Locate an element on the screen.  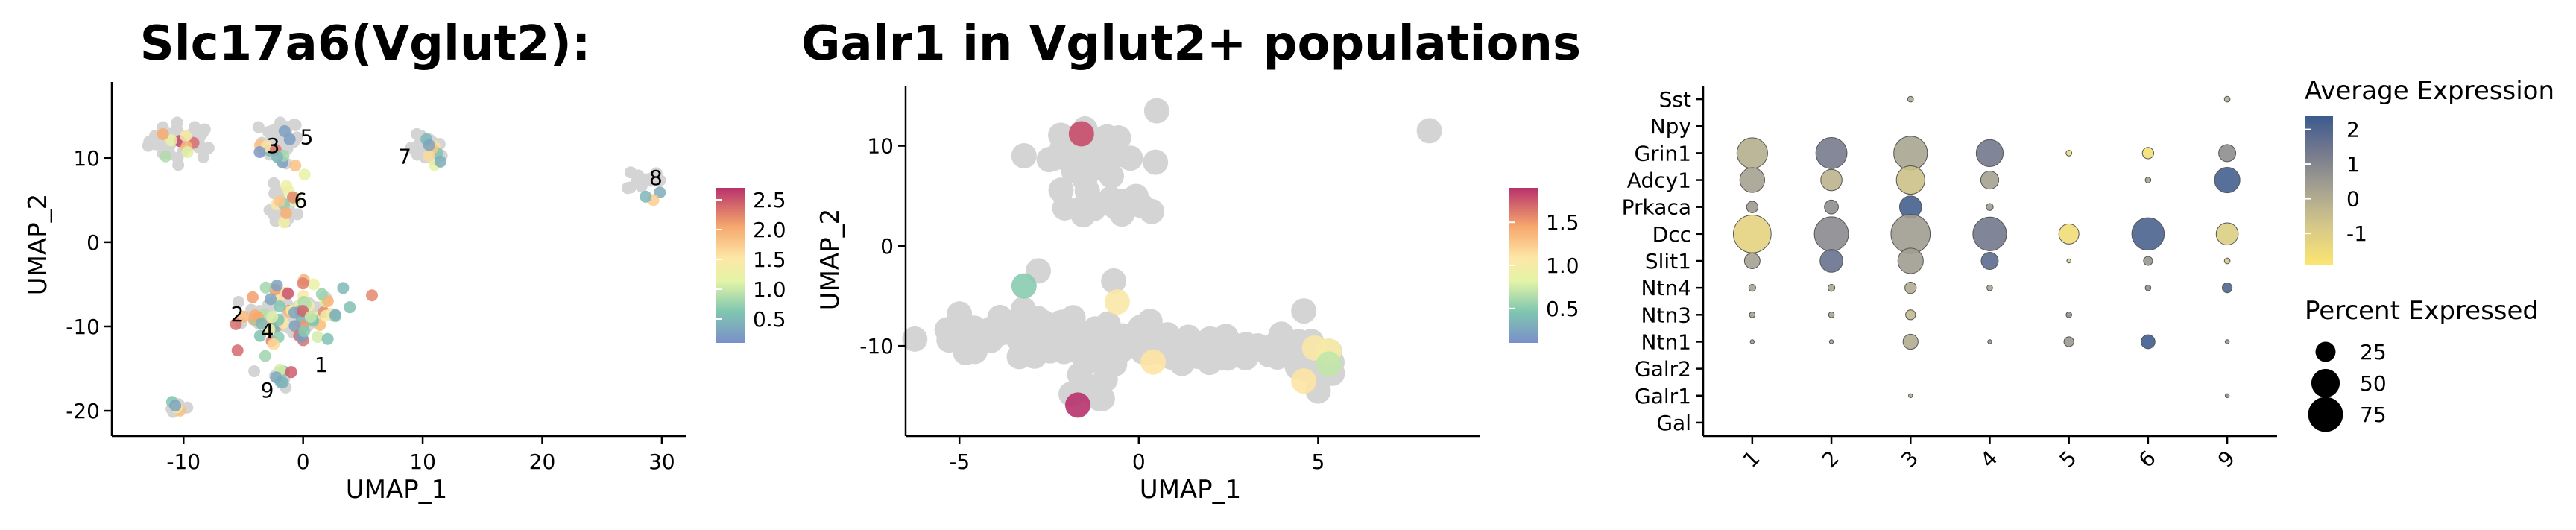
panel1-xlabel: UMAP_1 is located at coordinates (397, 490).